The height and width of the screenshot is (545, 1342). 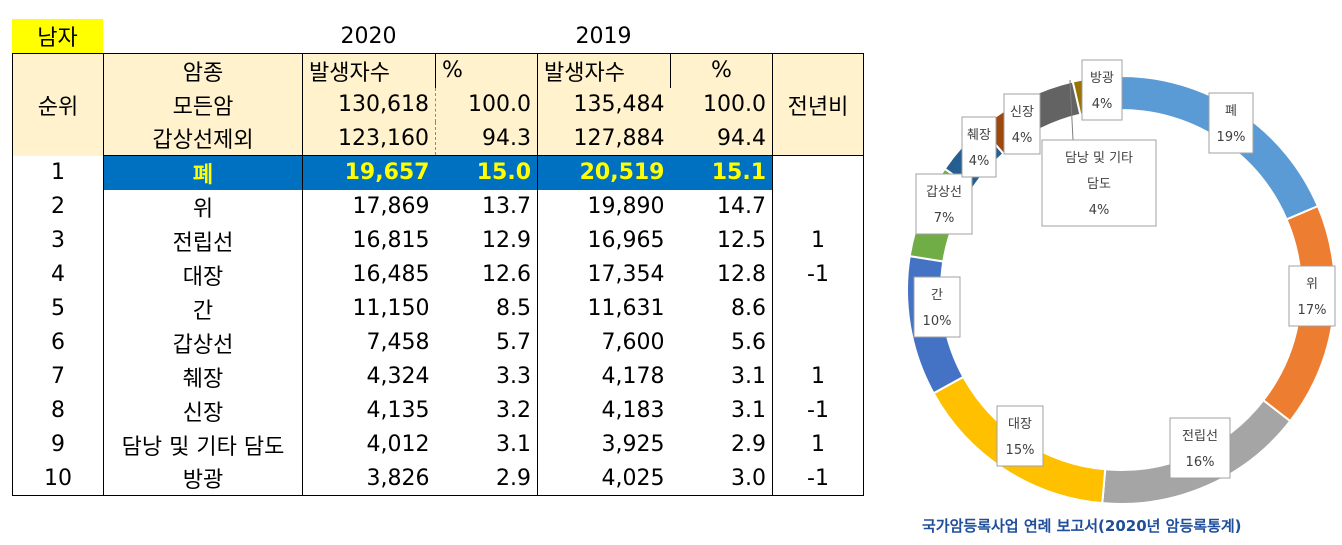 What do you see at coordinates (818, 138) in the screenshot?
I see `empty-cell` at bounding box center [818, 138].